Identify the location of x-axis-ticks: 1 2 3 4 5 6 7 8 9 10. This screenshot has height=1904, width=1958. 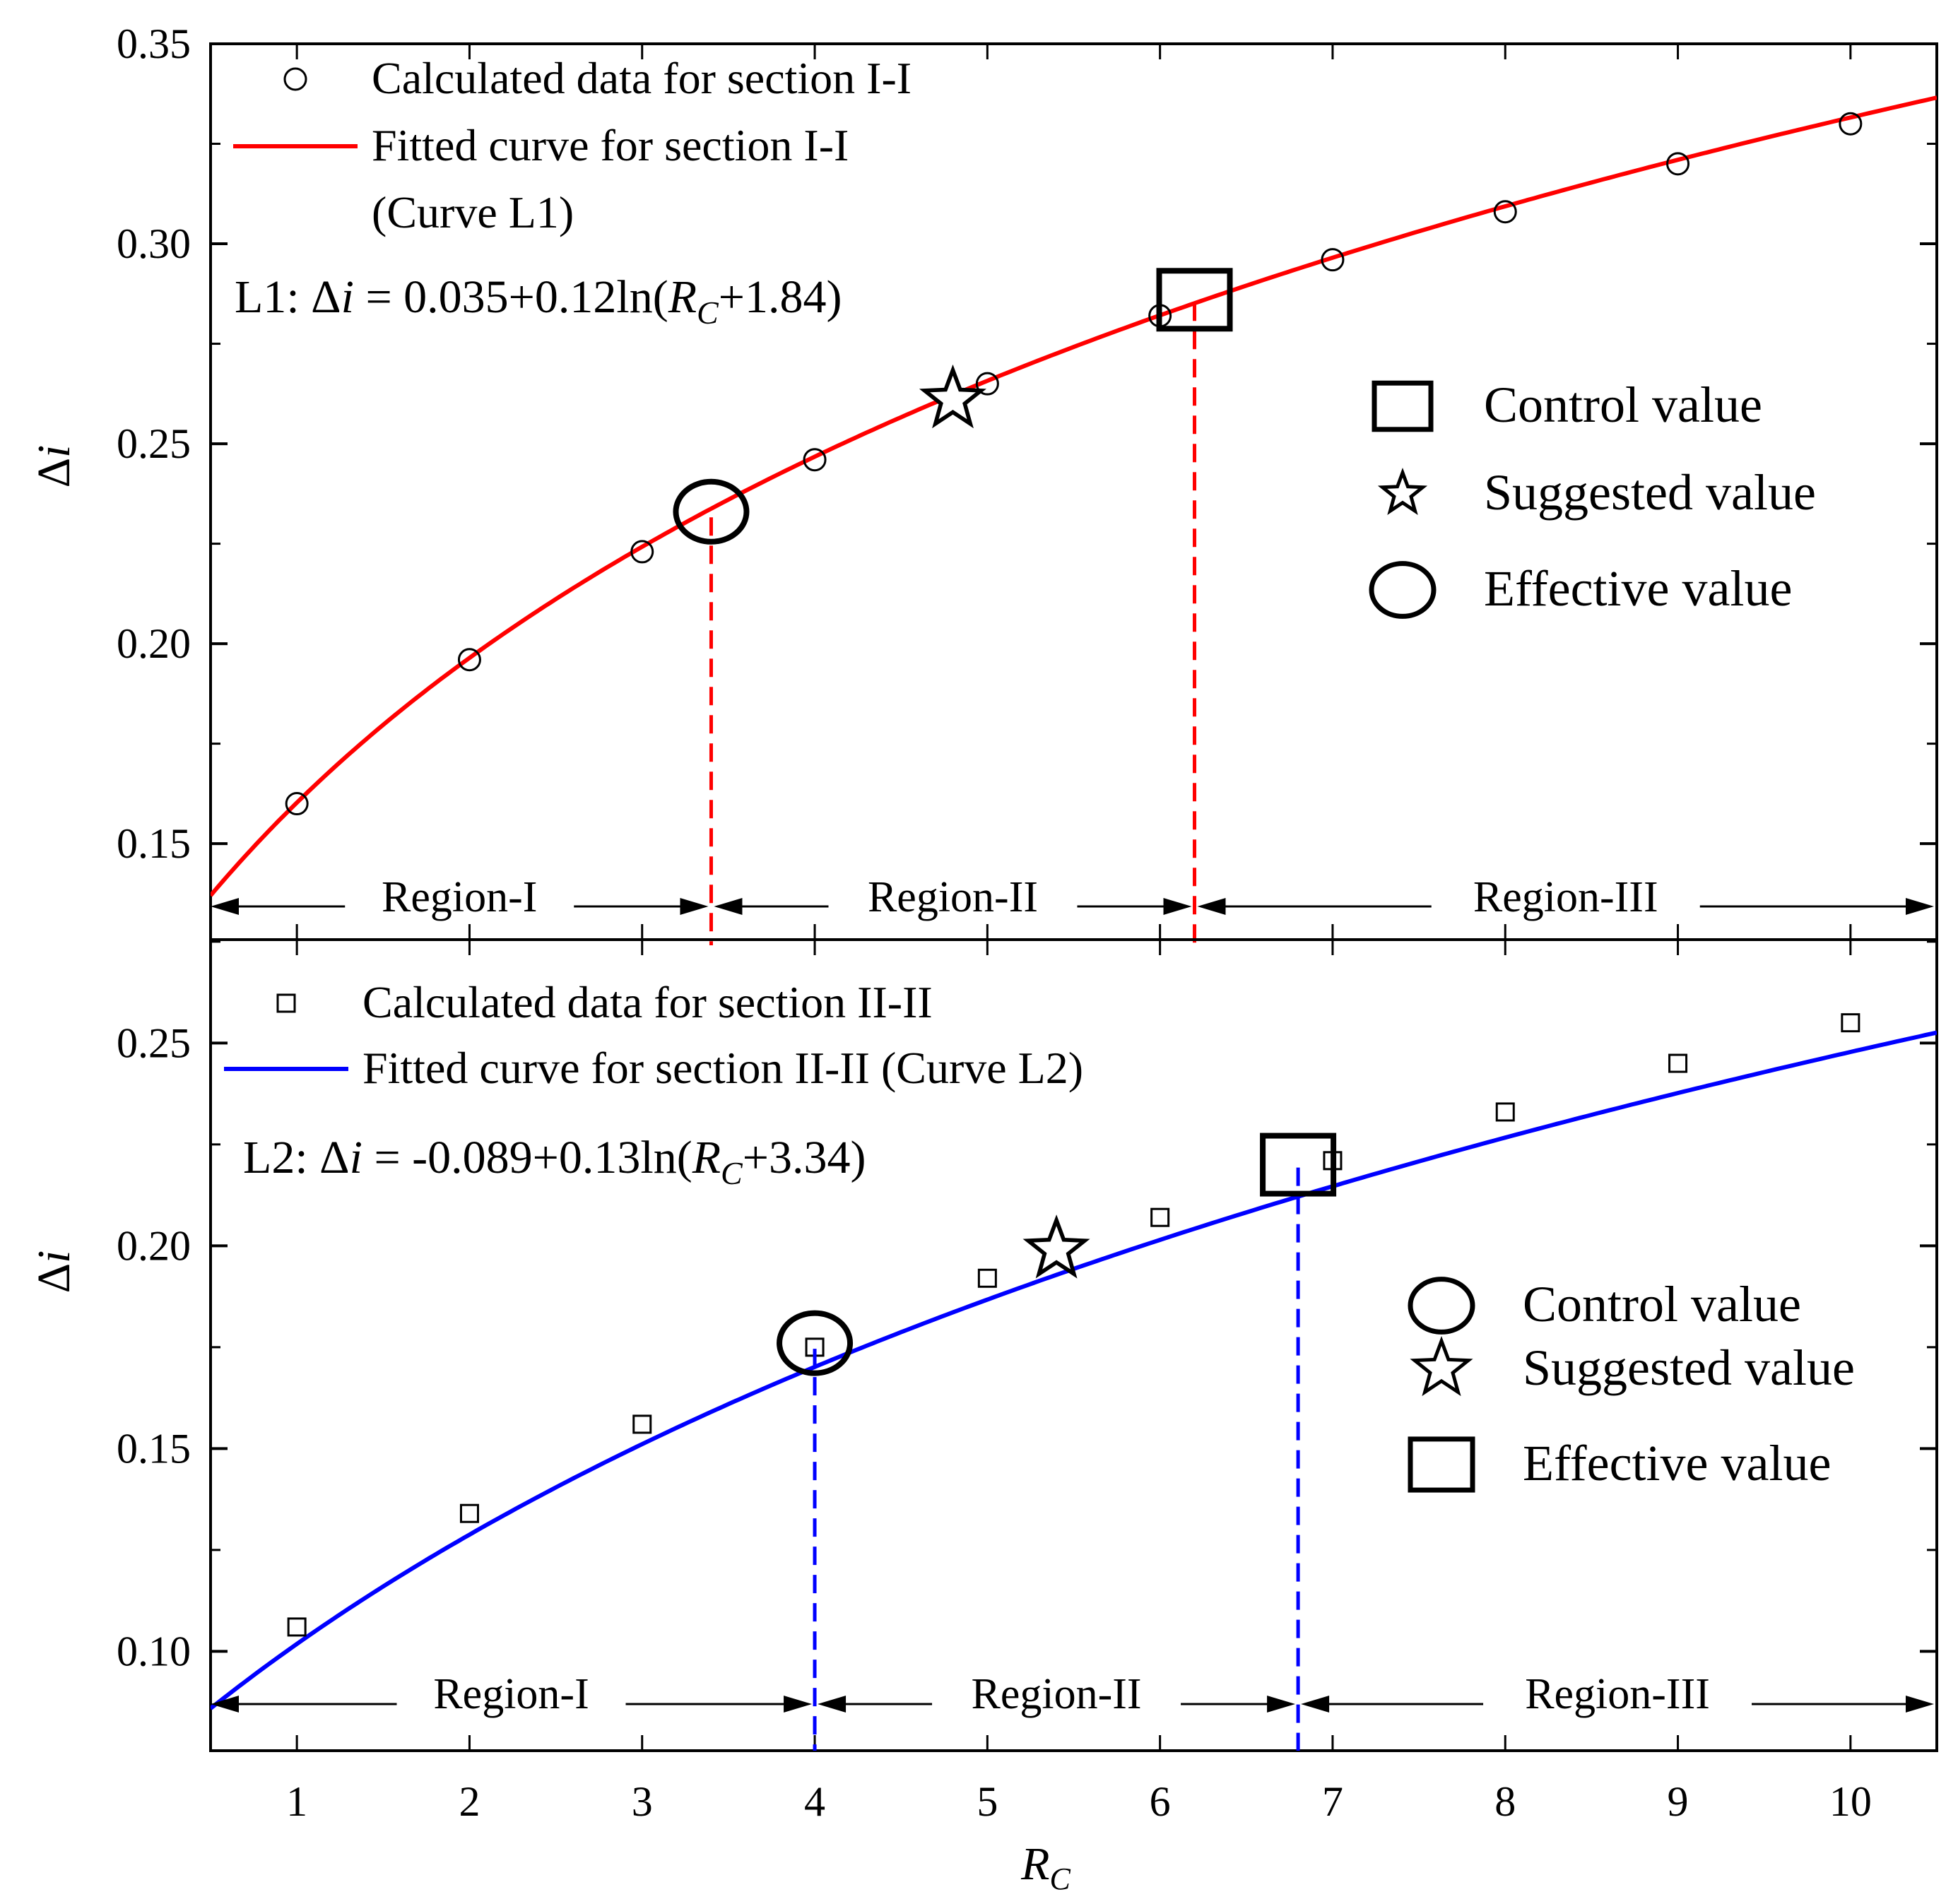
(1079, 1802).